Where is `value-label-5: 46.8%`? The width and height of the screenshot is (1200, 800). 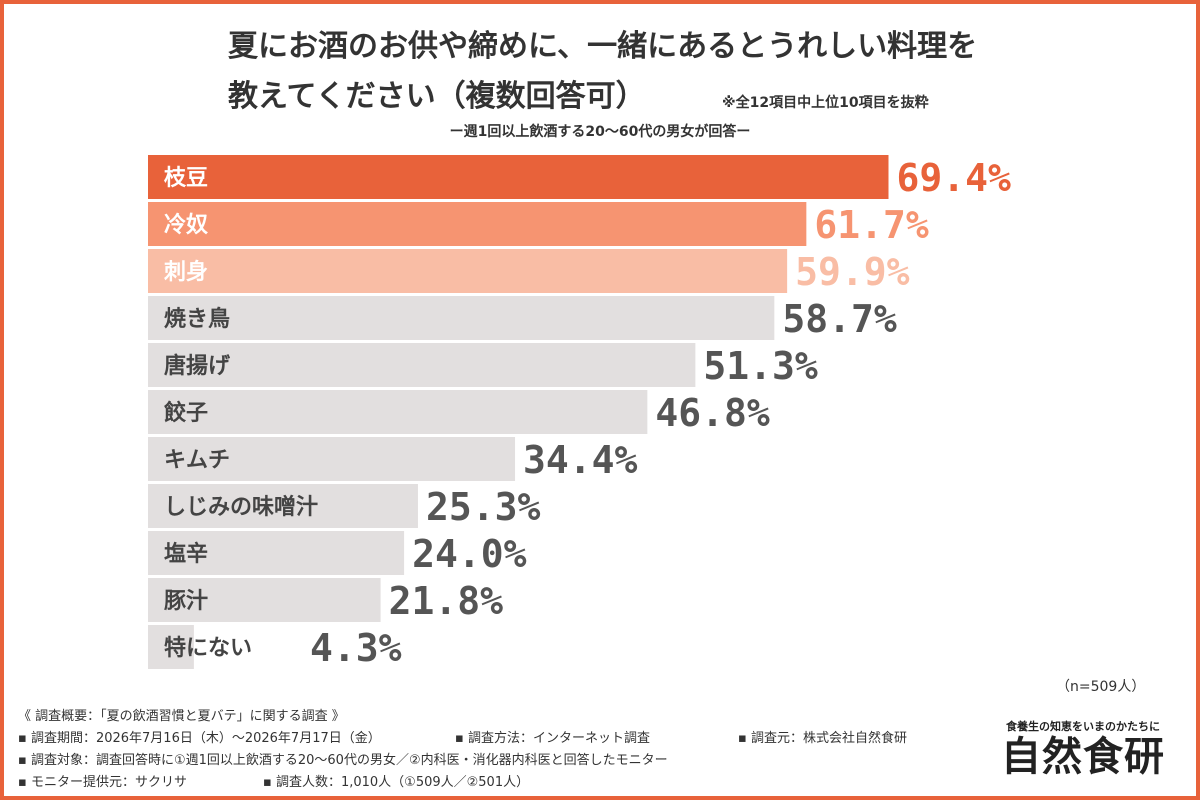
value-label-5: 46.8% is located at coordinates (712, 413).